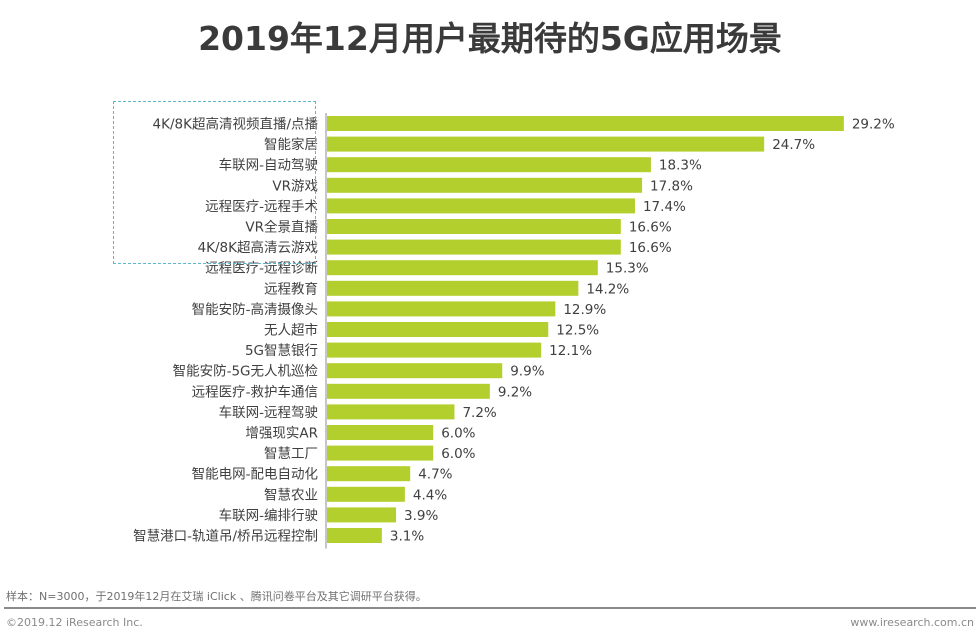  I want to click on value-label: 4.7%, so click(435, 475).